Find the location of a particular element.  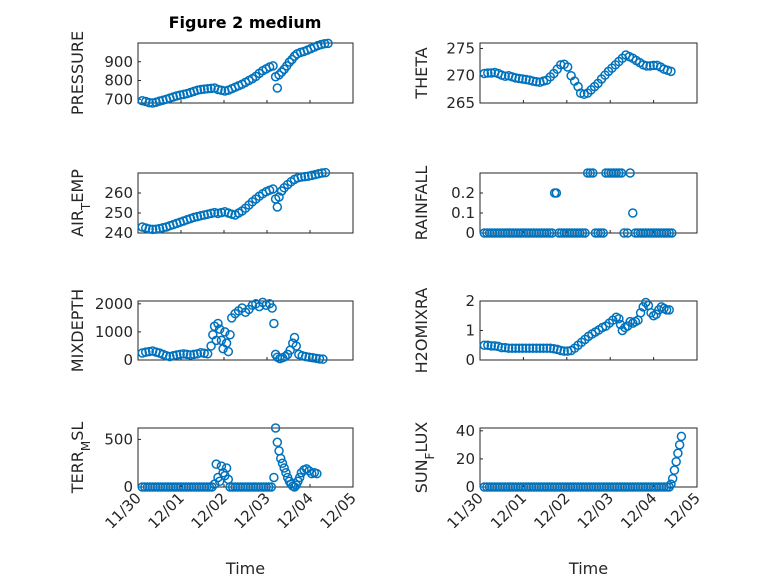

y-tick-label: 2000 is located at coordinates (114, 304).